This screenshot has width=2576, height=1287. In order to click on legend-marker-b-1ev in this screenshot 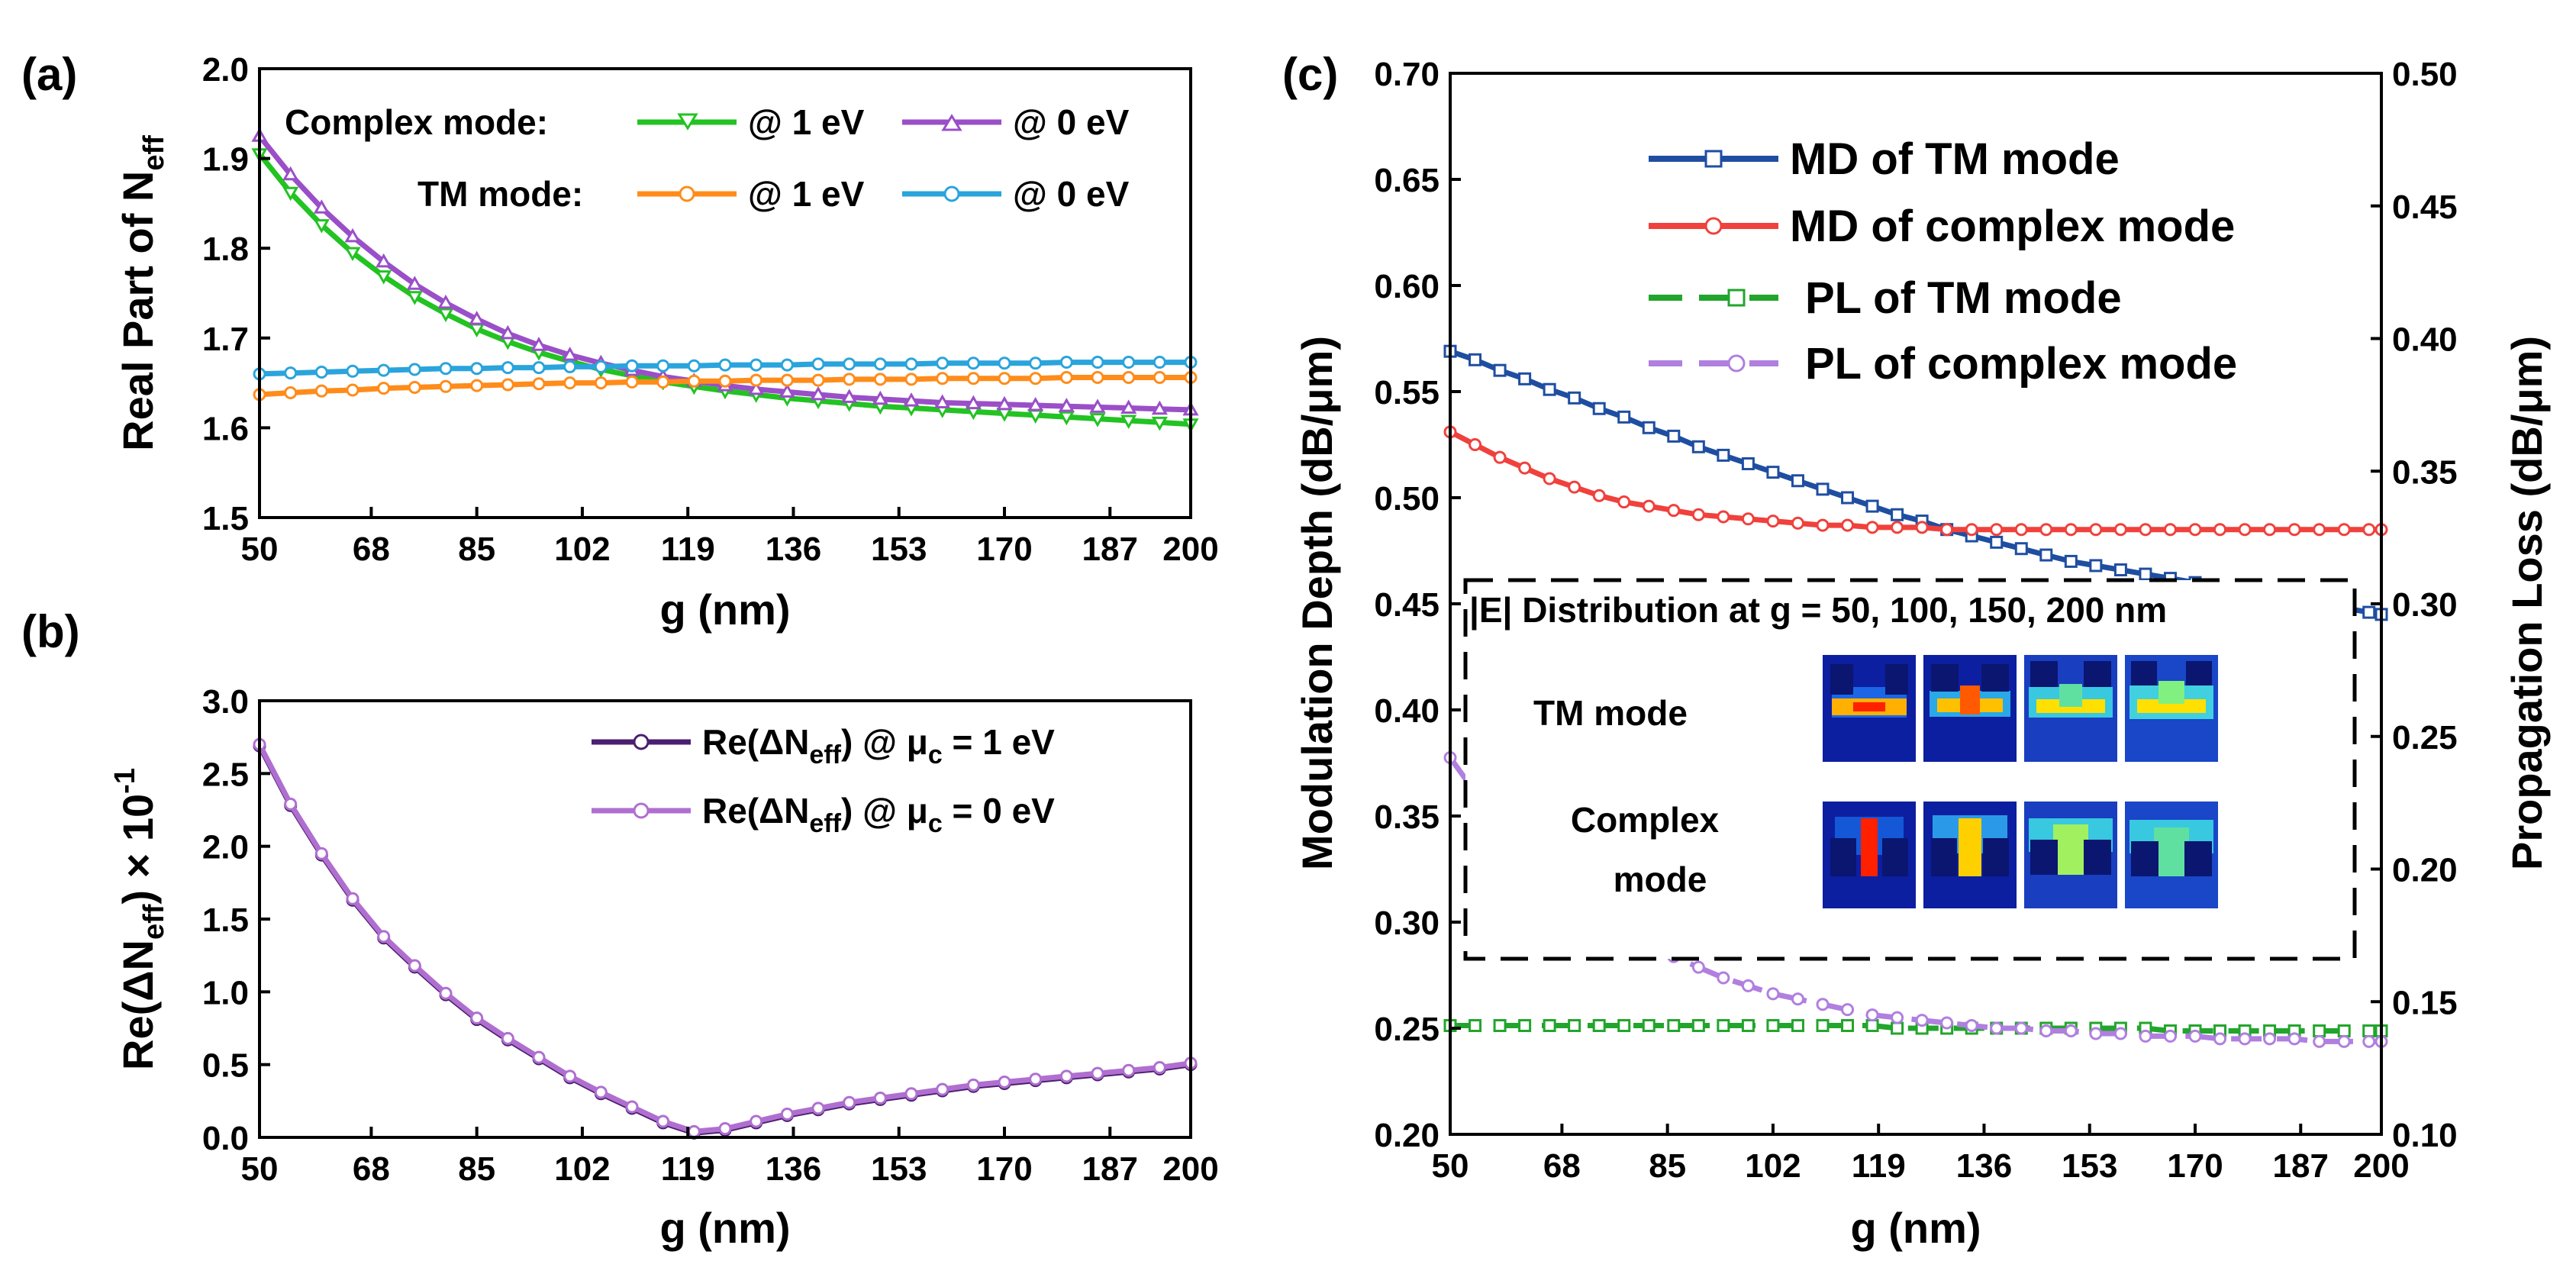, I will do `click(641, 742)`.